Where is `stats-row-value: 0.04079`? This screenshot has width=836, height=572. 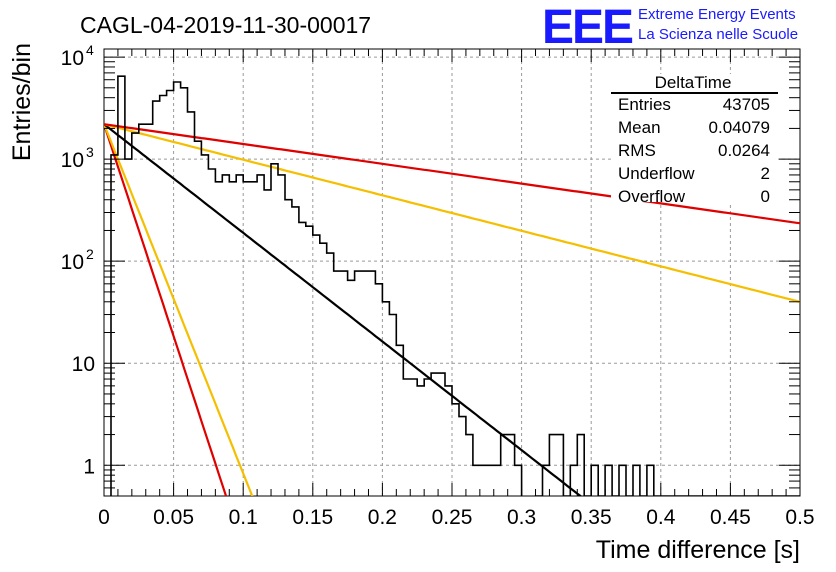
stats-row-value: 0.04079 is located at coordinates (739, 127).